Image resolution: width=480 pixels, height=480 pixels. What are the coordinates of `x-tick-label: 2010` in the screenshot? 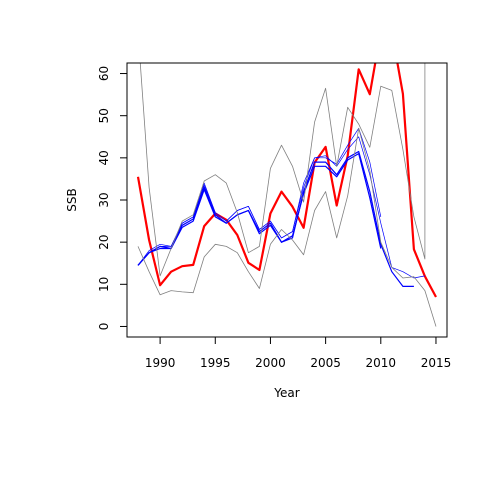 It's located at (381, 363).